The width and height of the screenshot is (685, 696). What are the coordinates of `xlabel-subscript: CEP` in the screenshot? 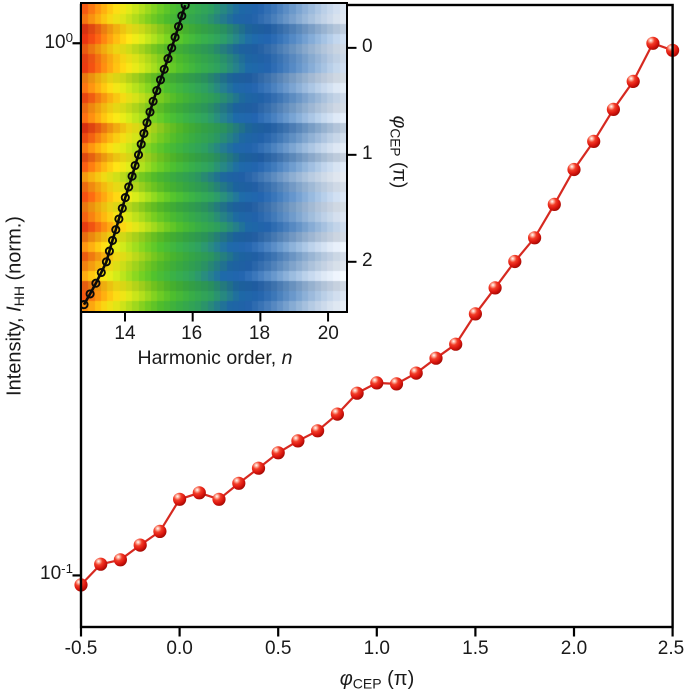 It's located at (367, 683).